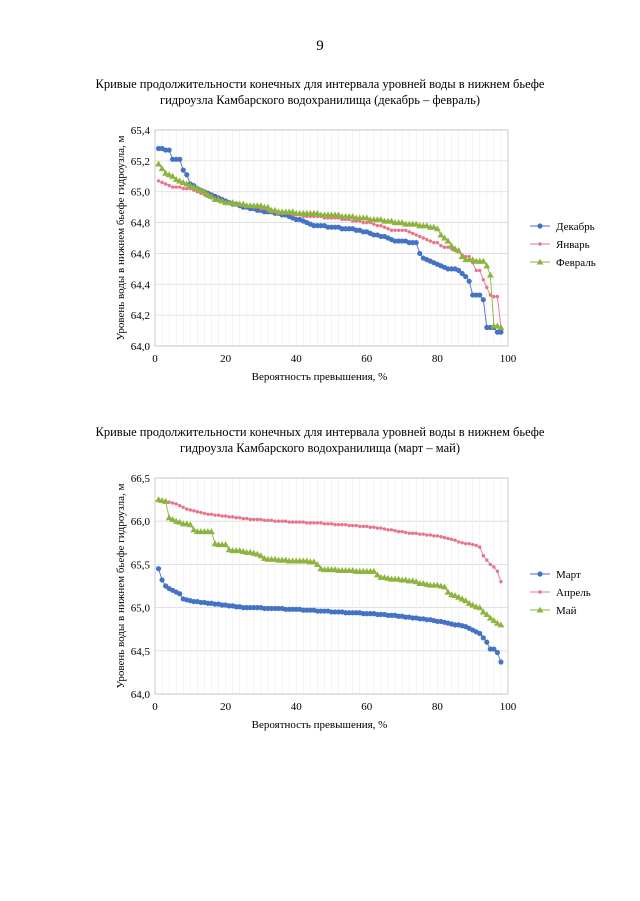  What do you see at coordinates (508, 707) in the screenshot?
I see `chart-2-x-tick-label: 100` at bounding box center [508, 707].